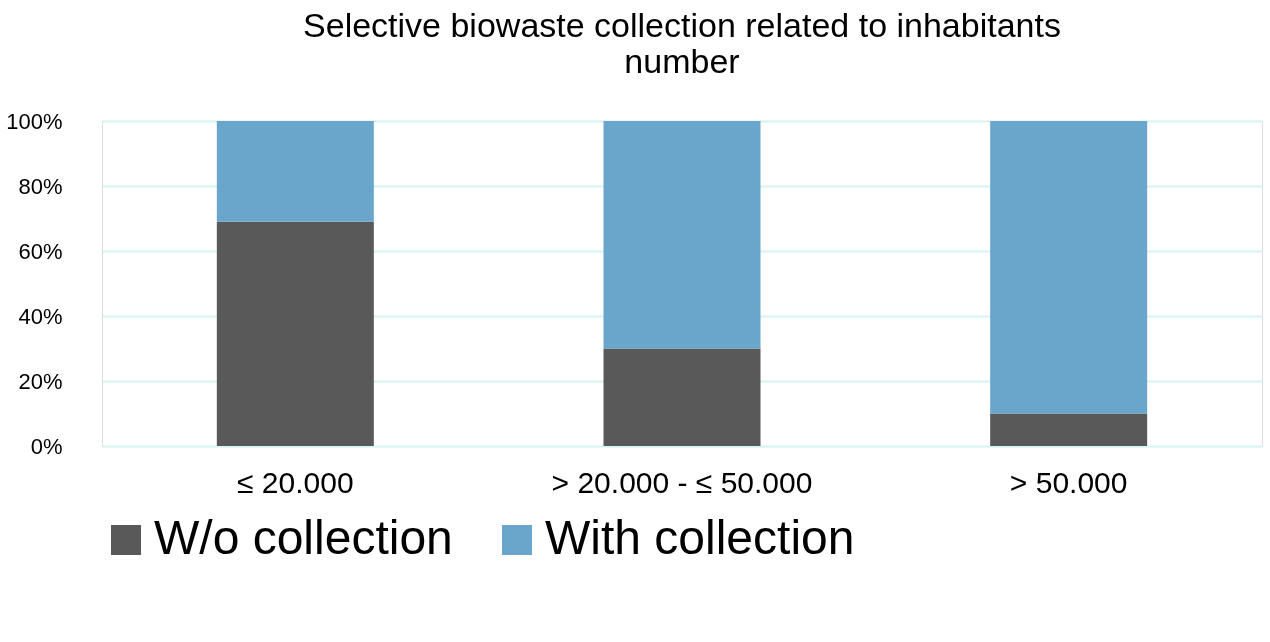 The image size is (1270, 642). I want to click on y-tick-label: 20%, so click(40, 381).